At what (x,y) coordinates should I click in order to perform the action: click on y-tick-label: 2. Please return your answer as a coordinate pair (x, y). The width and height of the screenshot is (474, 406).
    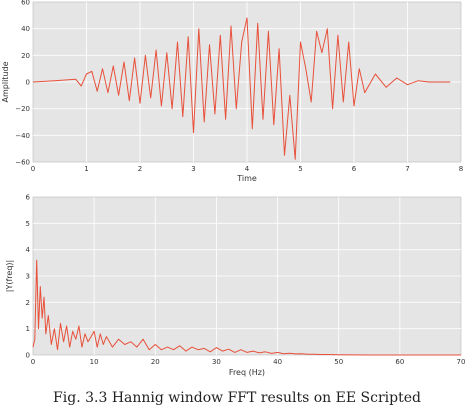
    Looking at the image, I should click on (28, 303).